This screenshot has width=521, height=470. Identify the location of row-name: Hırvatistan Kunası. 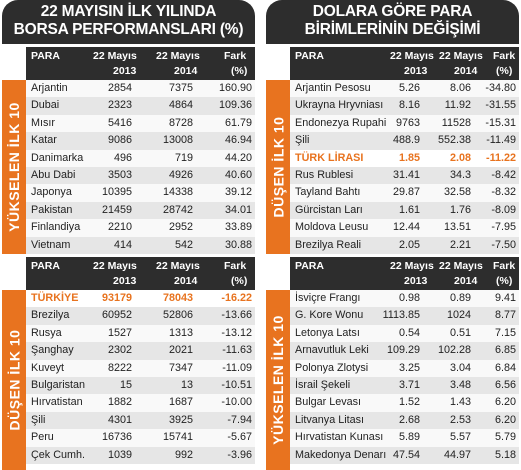
(339, 437).